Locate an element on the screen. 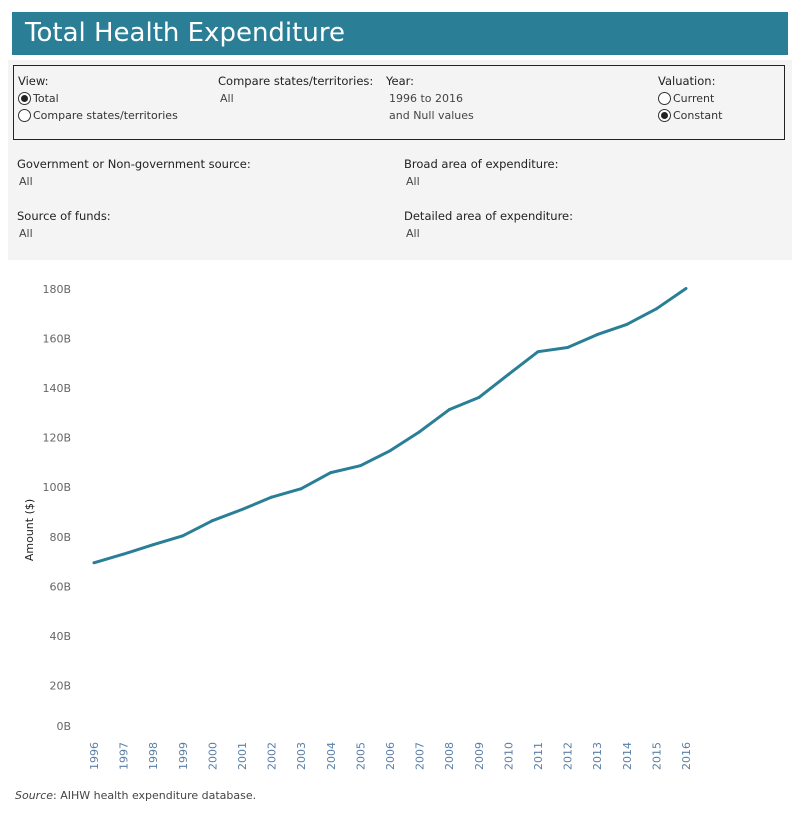 The image size is (800, 820). source-text: : AIHW health expenditure database. is located at coordinates (155, 795).